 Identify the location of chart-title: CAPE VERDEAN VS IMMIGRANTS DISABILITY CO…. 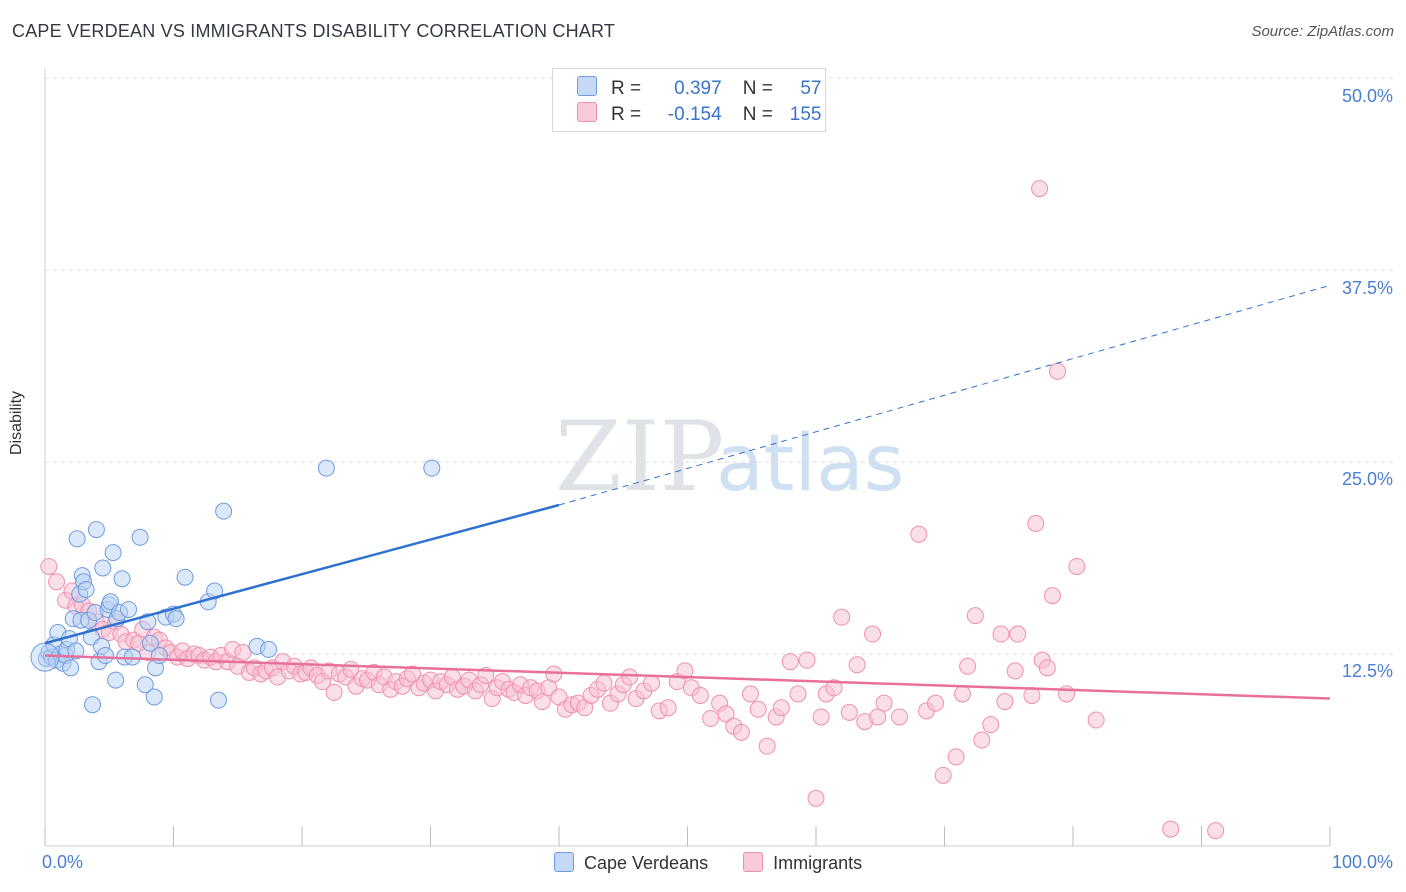
(314, 31).